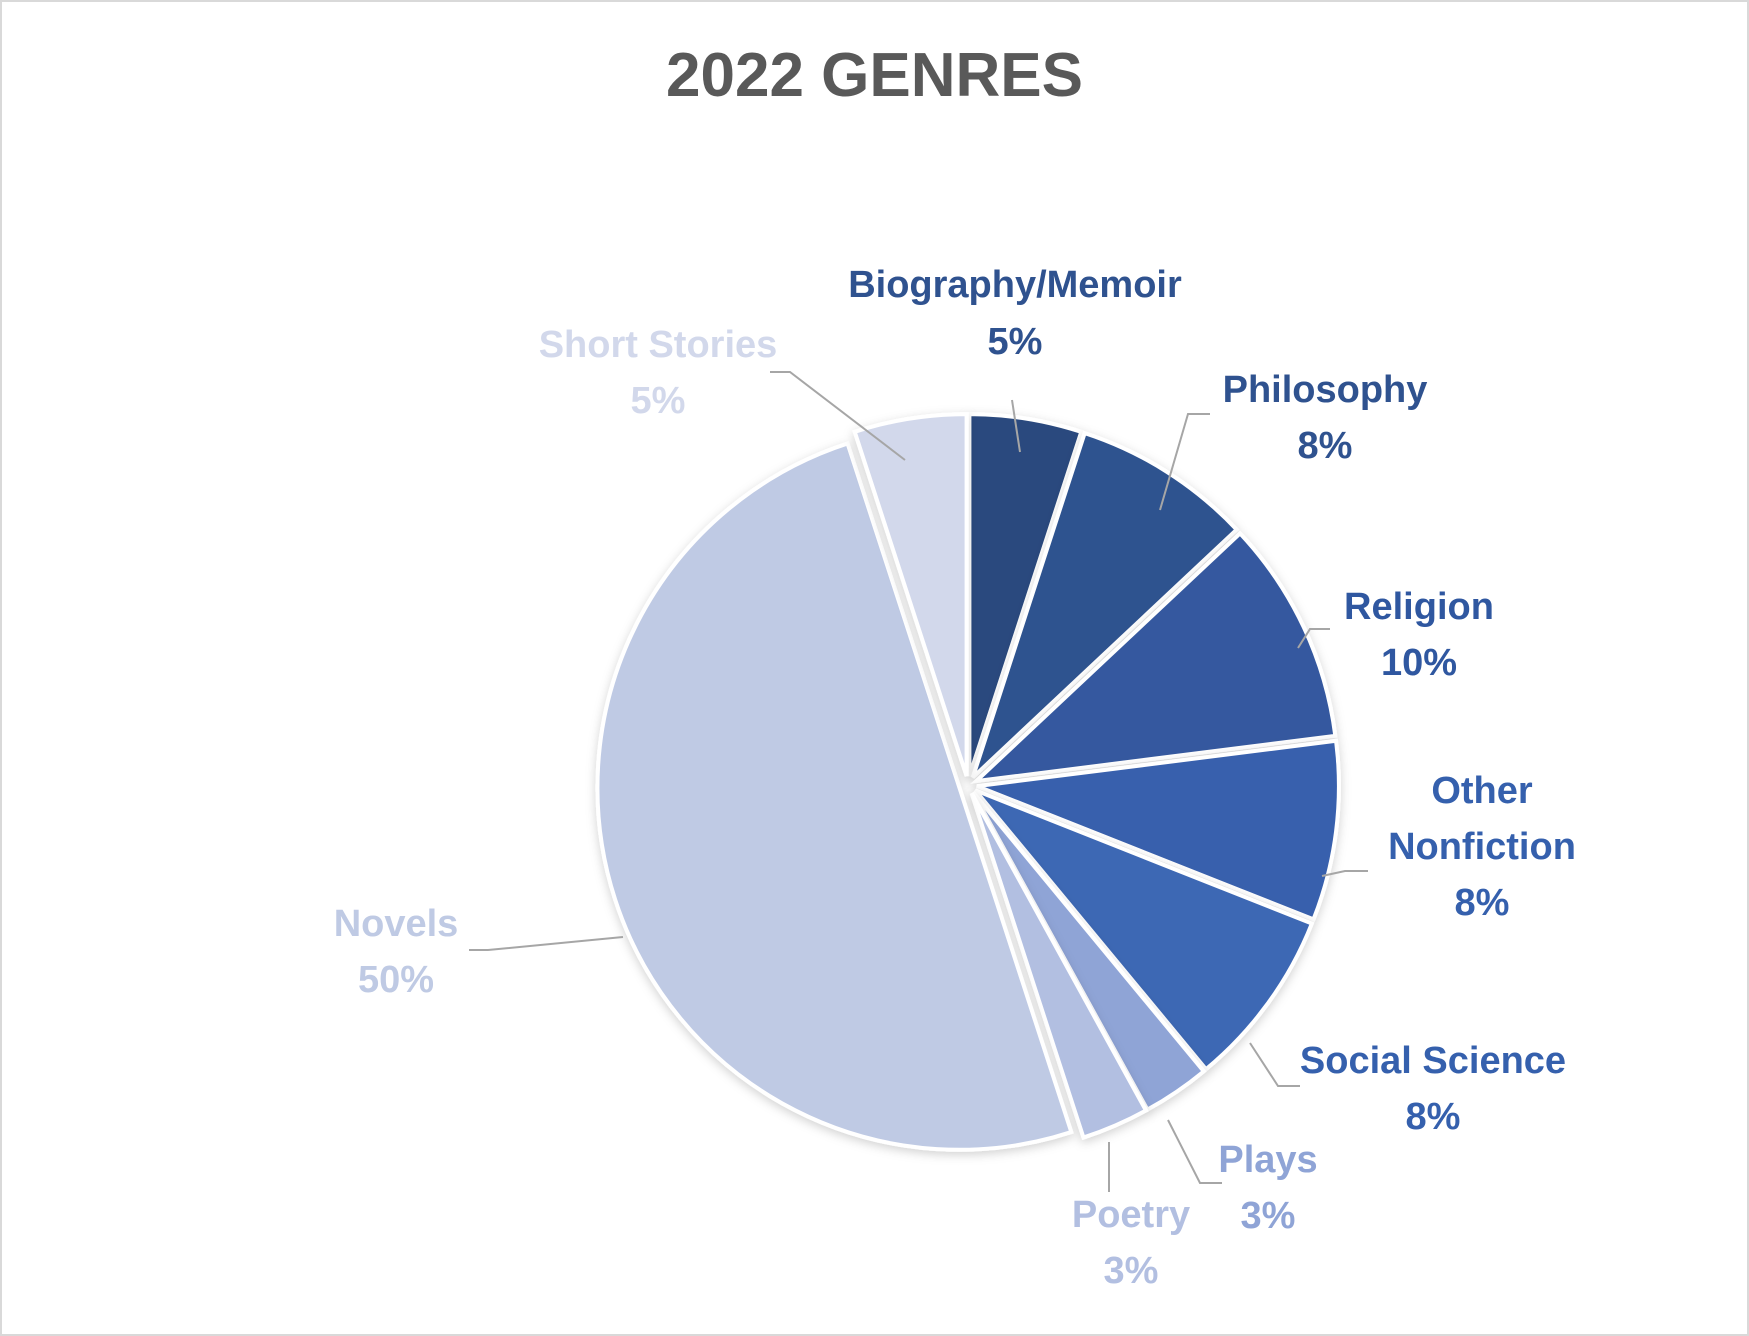 The height and width of the screenshot is (1336, 1749). Describe the element at coordinates (1482, 847) in the screenshot. I see `data-label-name-other-nonfiction-line-2: Nonfiction` at that location.